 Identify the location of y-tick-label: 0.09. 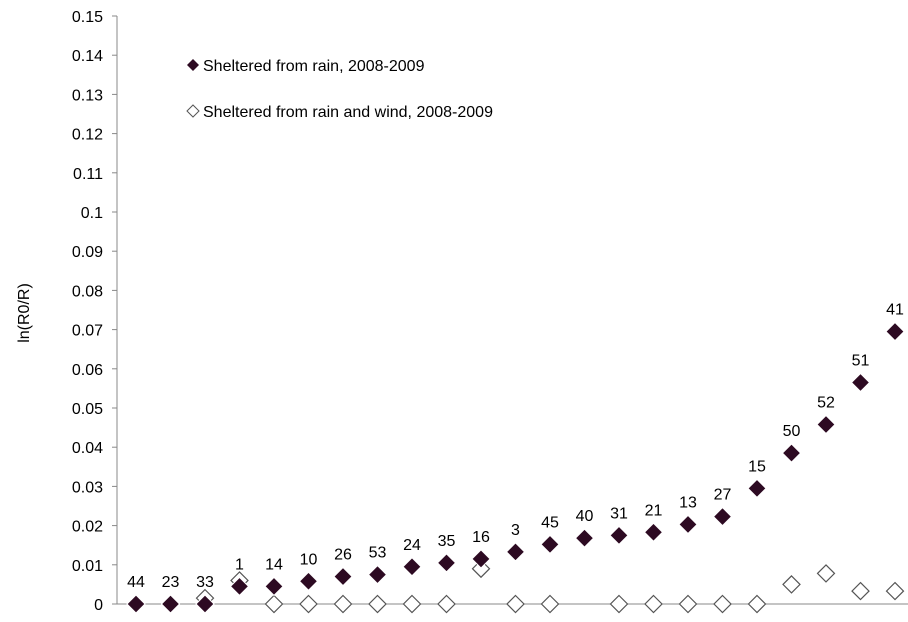
(87, 252).